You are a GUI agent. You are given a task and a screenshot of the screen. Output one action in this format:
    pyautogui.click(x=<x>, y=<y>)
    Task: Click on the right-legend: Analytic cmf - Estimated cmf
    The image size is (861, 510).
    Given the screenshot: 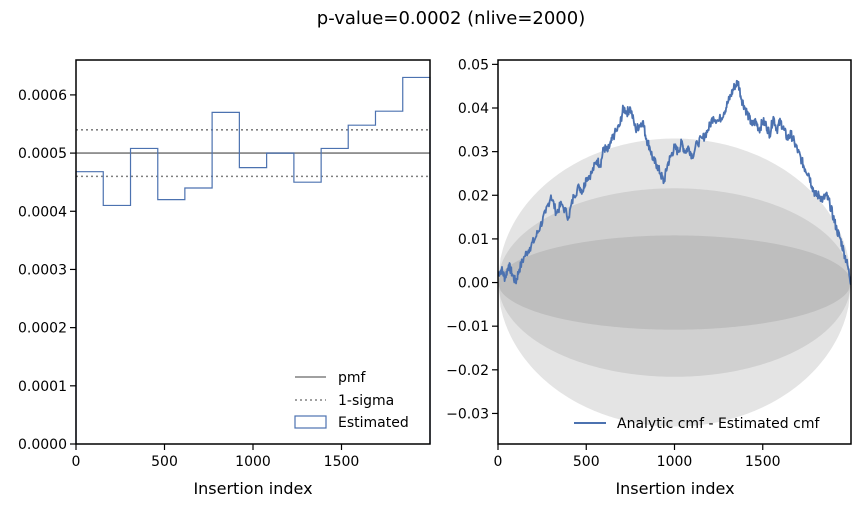 What is the action you would take?
    pyautogui.click(x=697, y=424)
    